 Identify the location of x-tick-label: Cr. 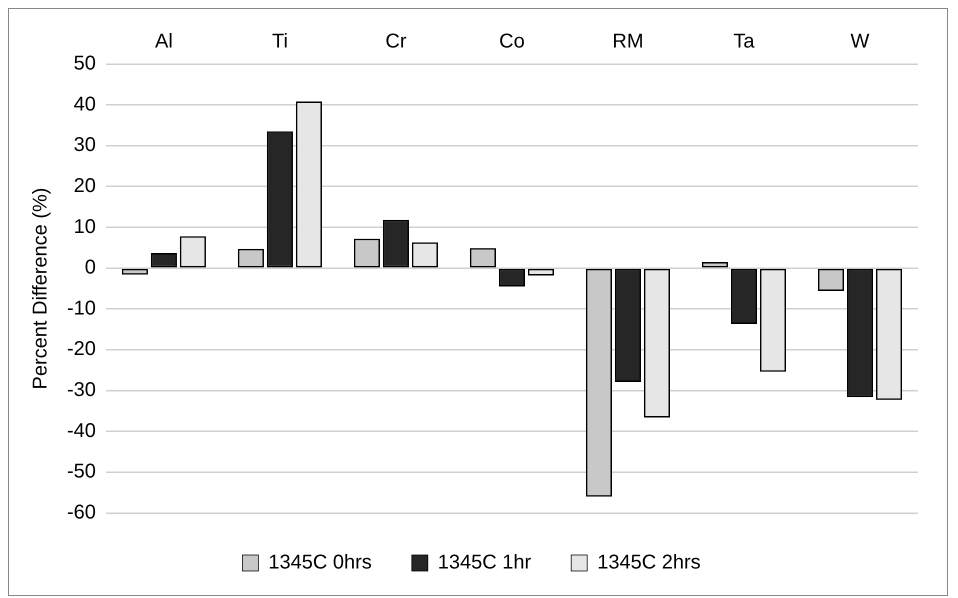
(396, 41).